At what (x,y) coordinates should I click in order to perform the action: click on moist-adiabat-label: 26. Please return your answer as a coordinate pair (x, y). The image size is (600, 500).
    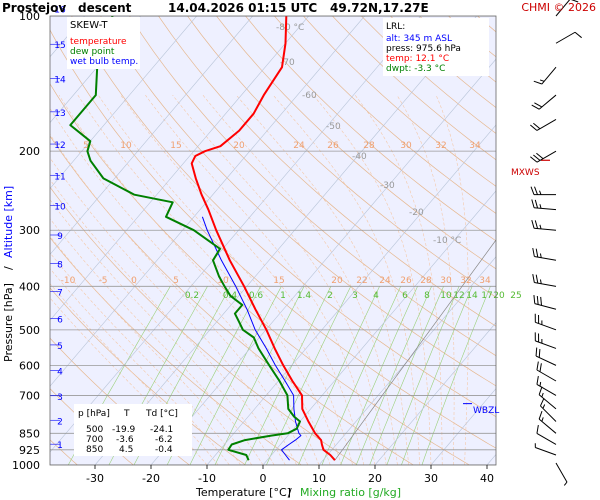
    Looking at the image, I should click on (406, 281).